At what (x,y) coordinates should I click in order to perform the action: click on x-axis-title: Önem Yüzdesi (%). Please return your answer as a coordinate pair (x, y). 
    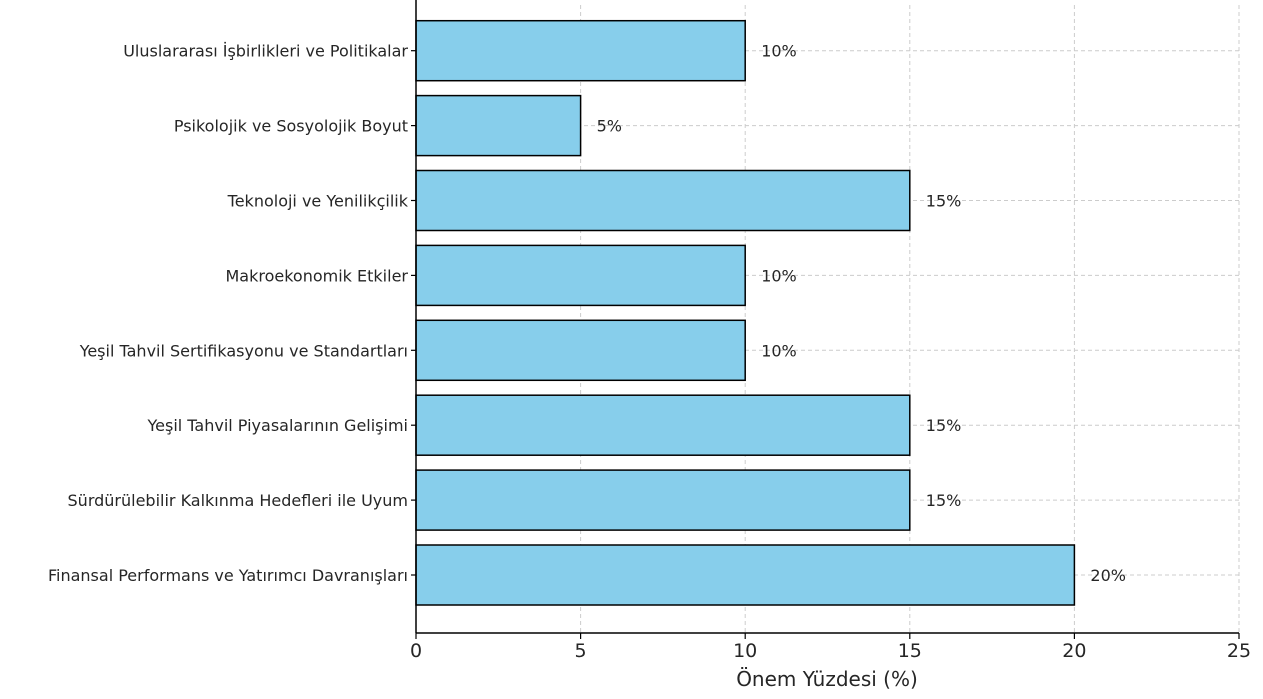
    Looking at the image, I should click on (827, 679).